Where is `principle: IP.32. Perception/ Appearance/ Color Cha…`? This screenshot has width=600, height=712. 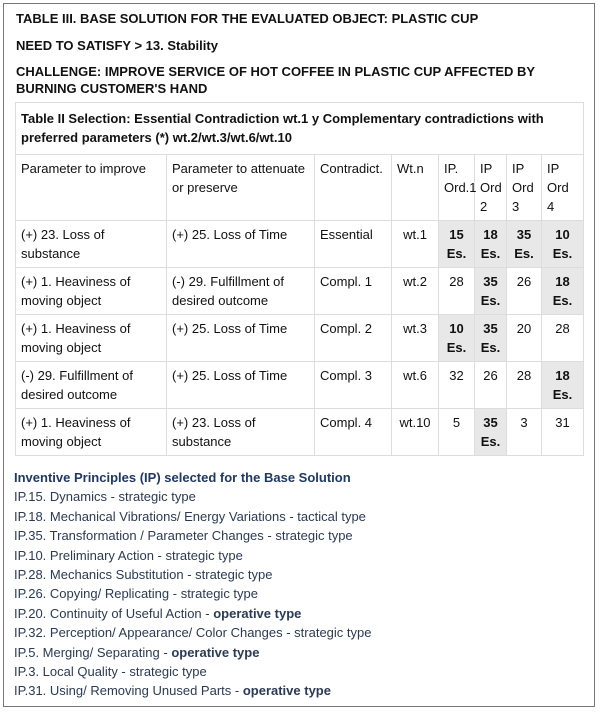
principle: IP.32. Perception/ Appearance/ Color Cha… is located at coordinates (192, 632).